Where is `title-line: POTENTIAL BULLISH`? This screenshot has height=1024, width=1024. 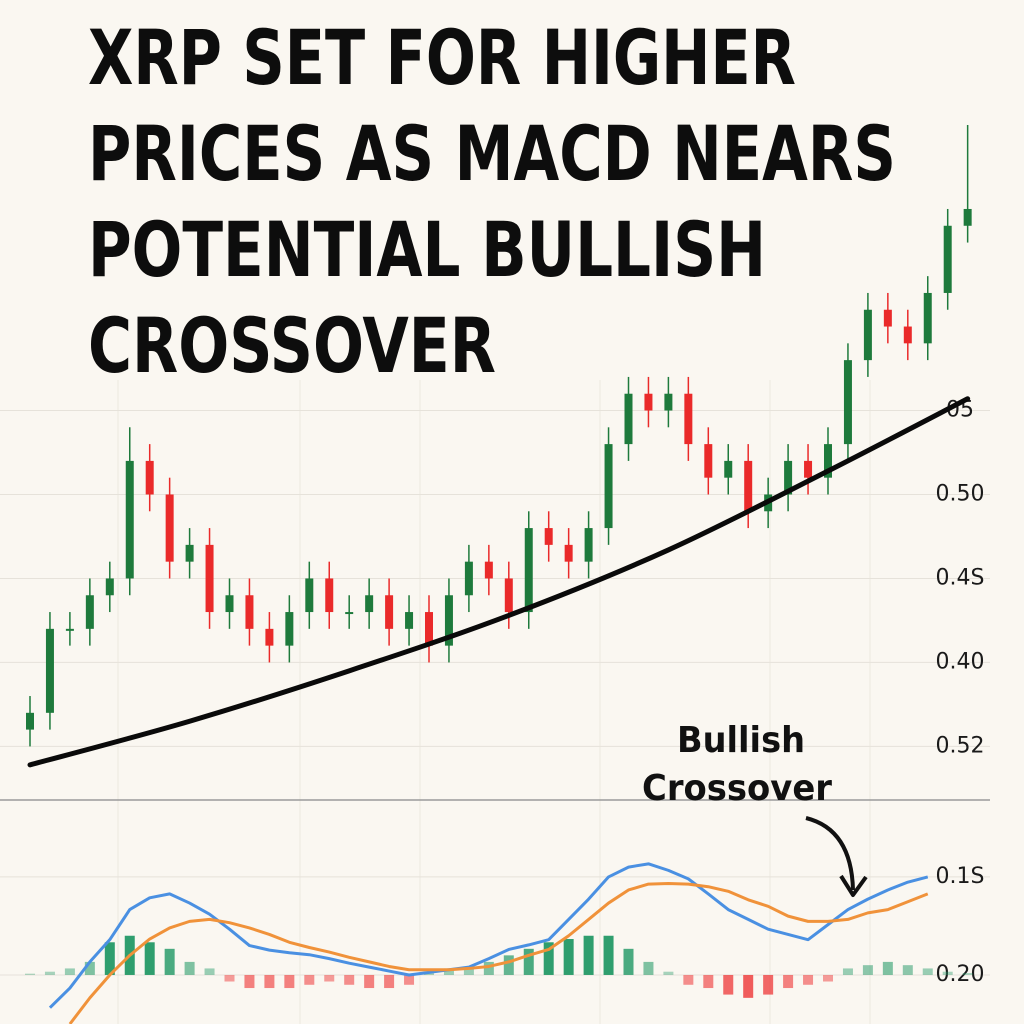 title-line: POTENTIAL BULLISH is located at coordinates (427, 249).